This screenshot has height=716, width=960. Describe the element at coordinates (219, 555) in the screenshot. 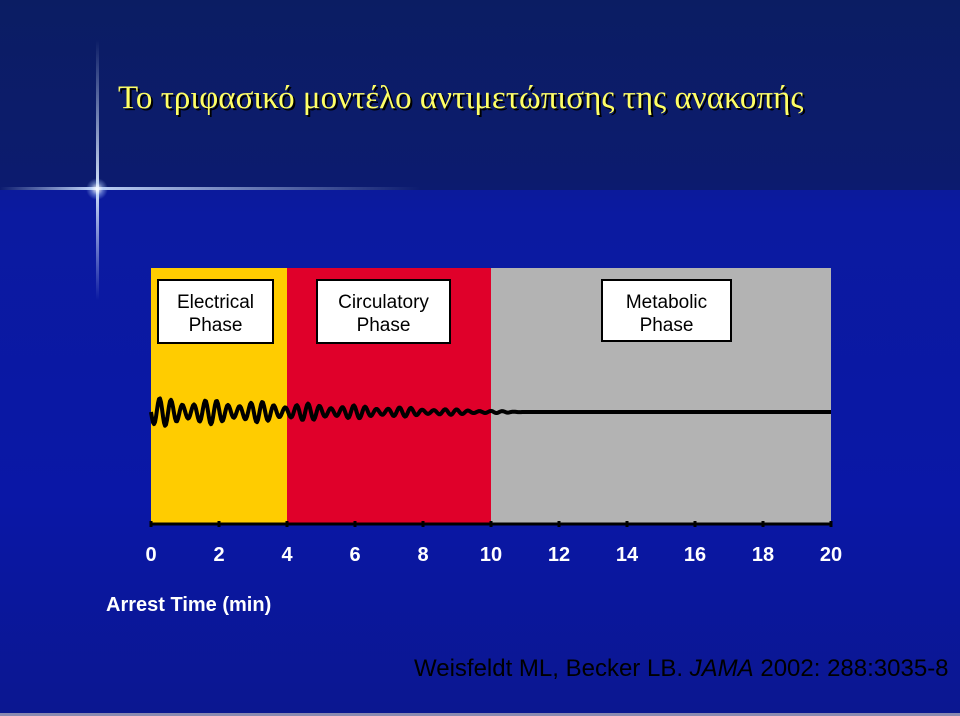

I see `x-tick-label-1: 2` at that location.